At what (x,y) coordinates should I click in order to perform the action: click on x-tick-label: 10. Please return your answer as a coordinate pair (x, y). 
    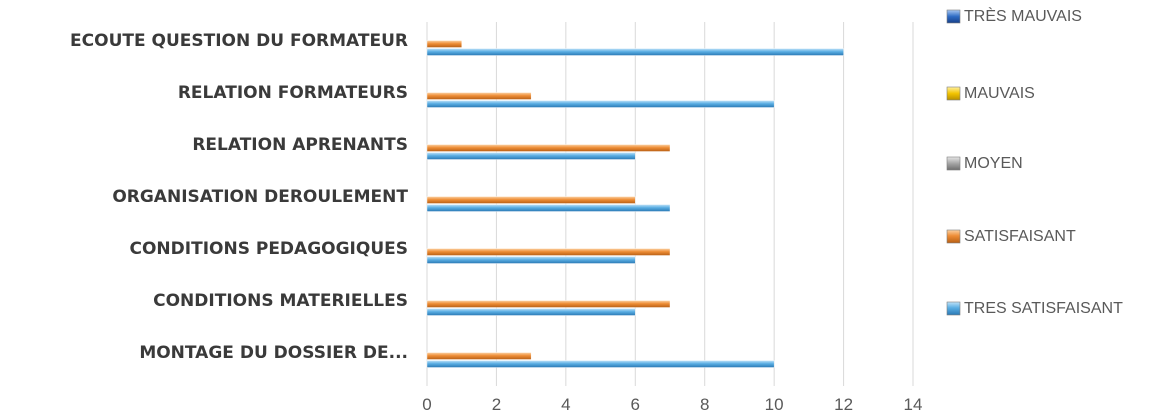
    Looking at the image, I should click on (774, 404).